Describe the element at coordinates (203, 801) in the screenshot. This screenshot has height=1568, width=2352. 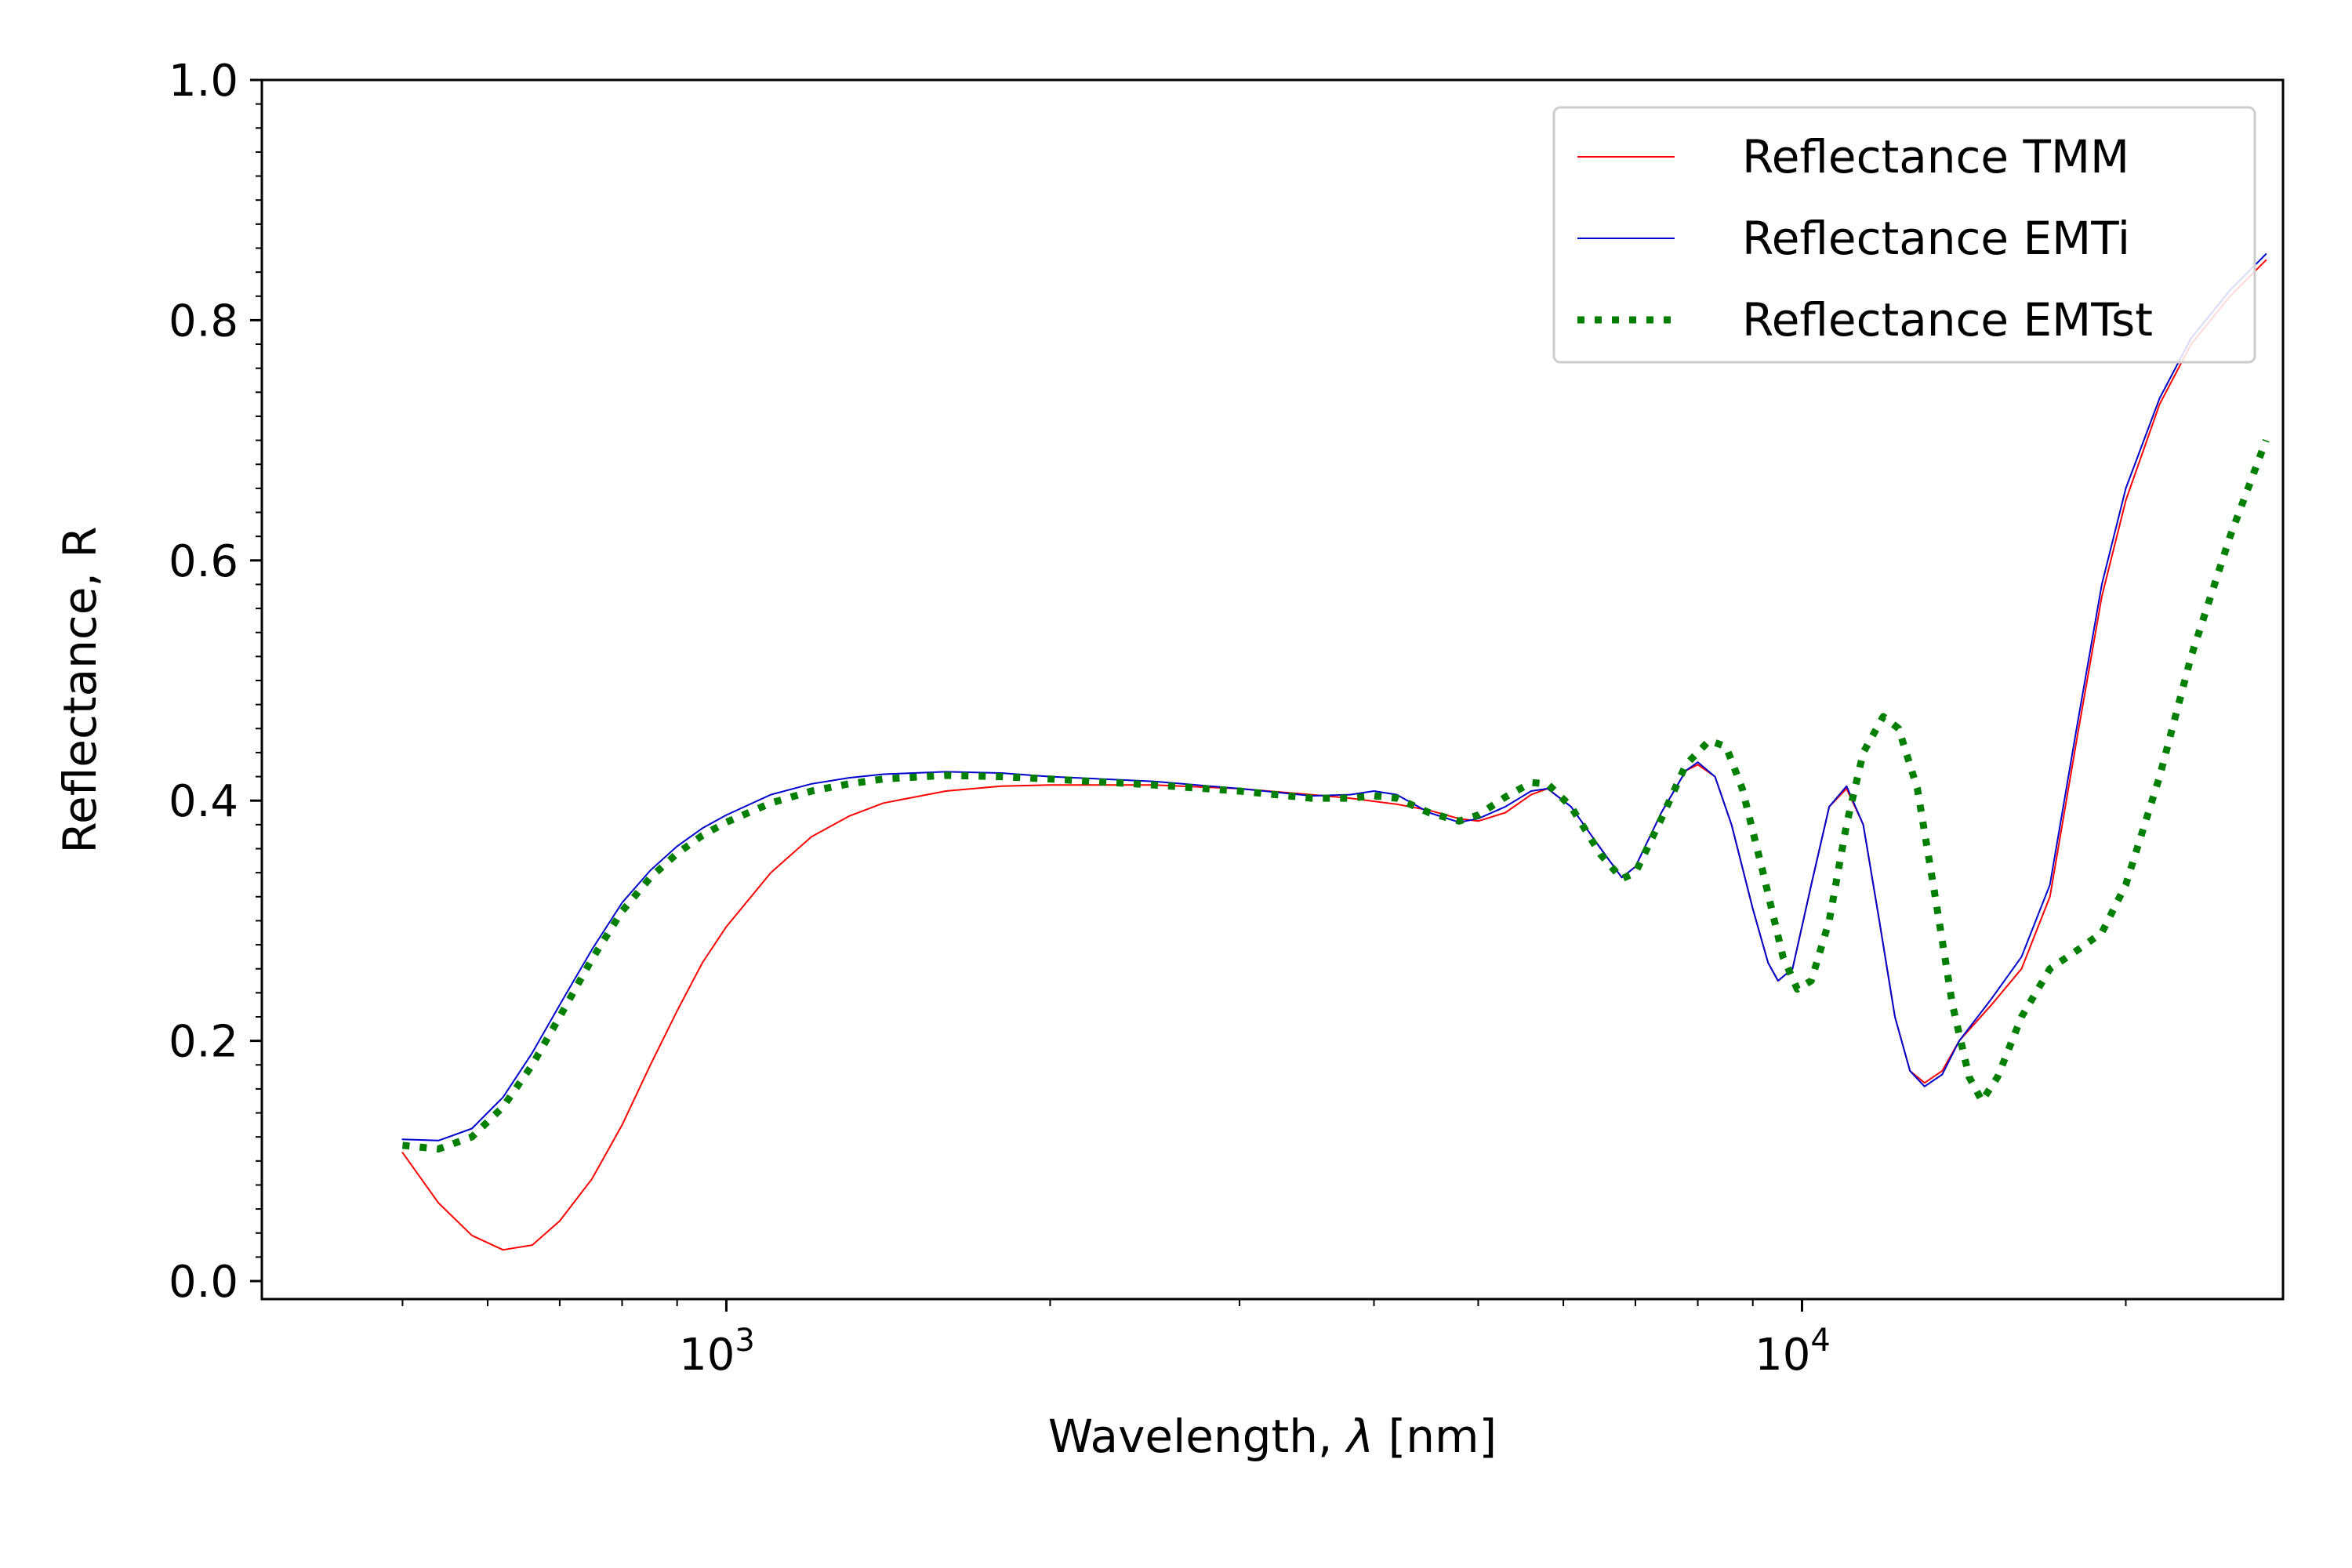
I see `y-tick-label: 0.4` at that location.